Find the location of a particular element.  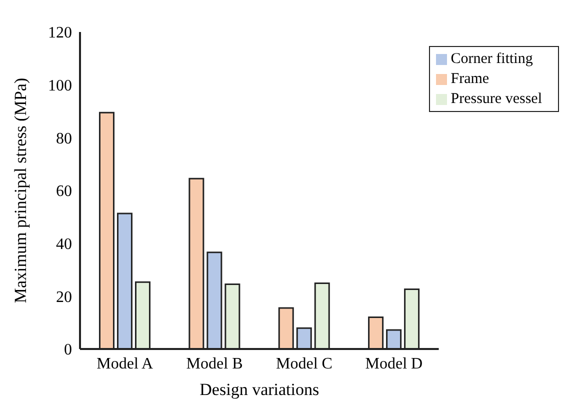

x-tick-label: Model D is located at coordinates (394, 363).